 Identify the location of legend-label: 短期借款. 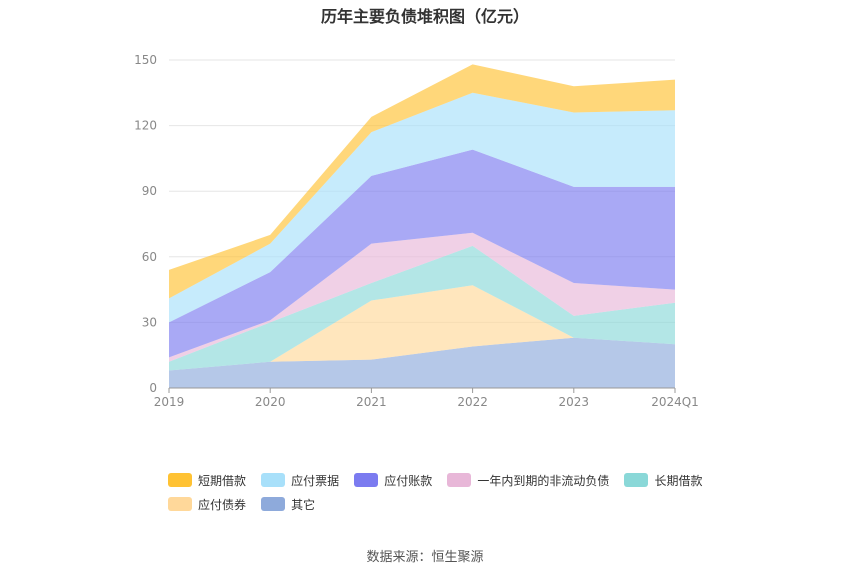
(222, 480).